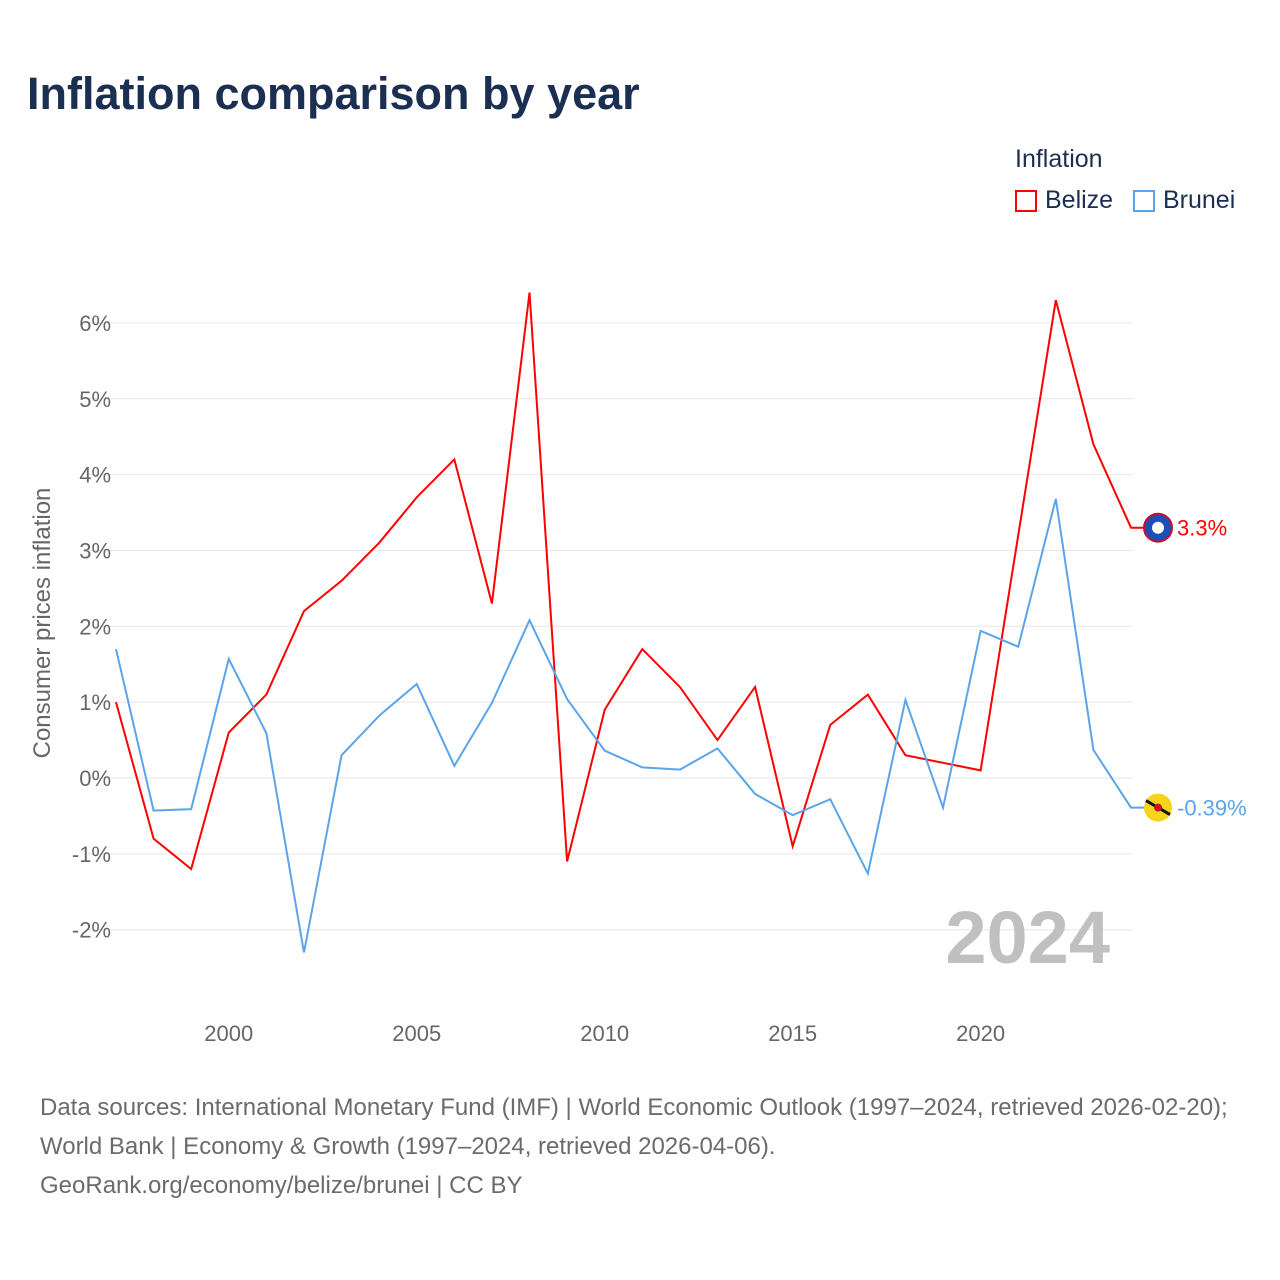 The height and width of the screenshot is (1280, 1280). I want to click on x-tick-label: 2020, so click(980, 1033).